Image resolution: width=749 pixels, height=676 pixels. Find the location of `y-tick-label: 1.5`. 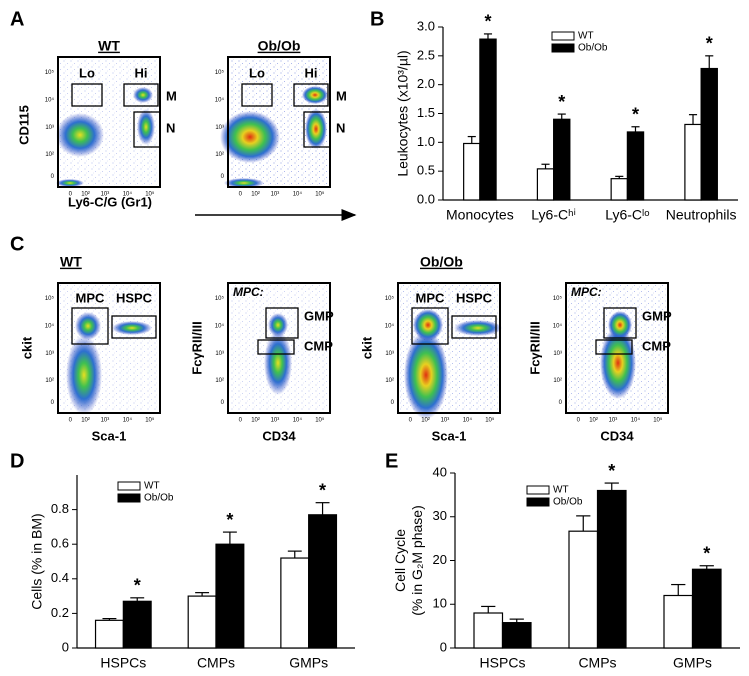

y-tick-label: 1.5 is located at coordinates (426, 112).